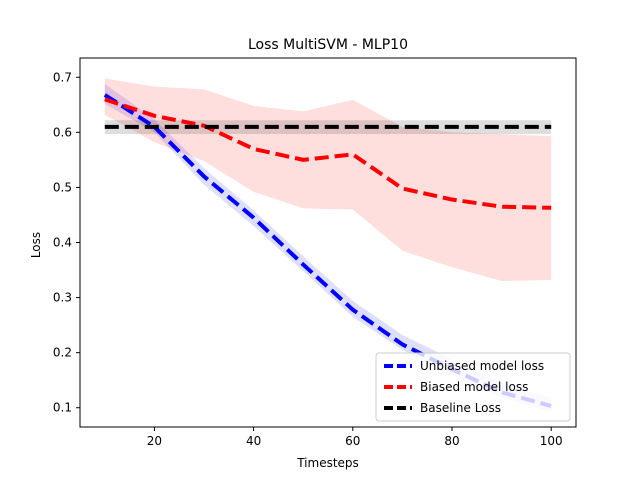  I want to click on x-tick-label: 80, so click(451, 441).